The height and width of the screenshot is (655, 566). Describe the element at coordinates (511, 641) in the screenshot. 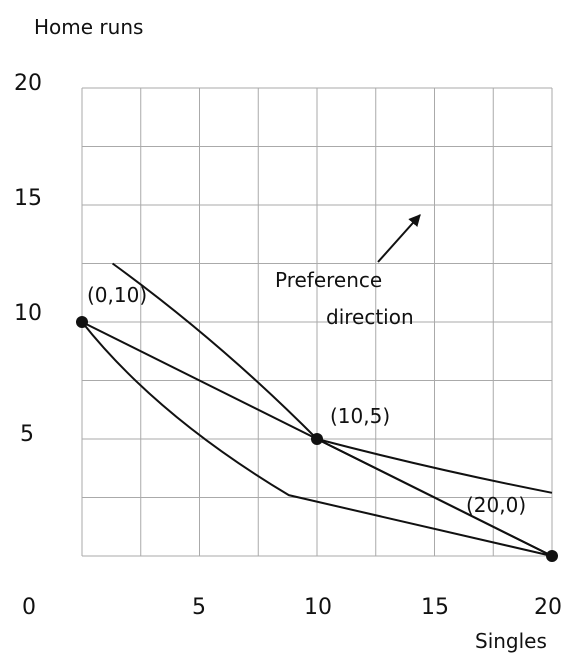

I see `x-axis-label: Singles` at that location.